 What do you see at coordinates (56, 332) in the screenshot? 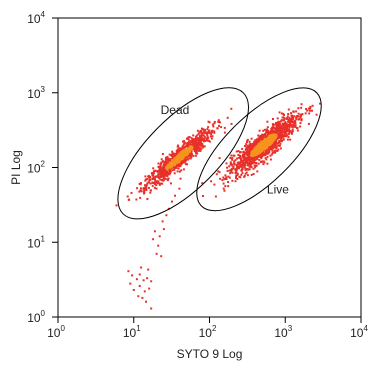
I see `x-tick-label: 10⁰` at bounding box center [56, 332].